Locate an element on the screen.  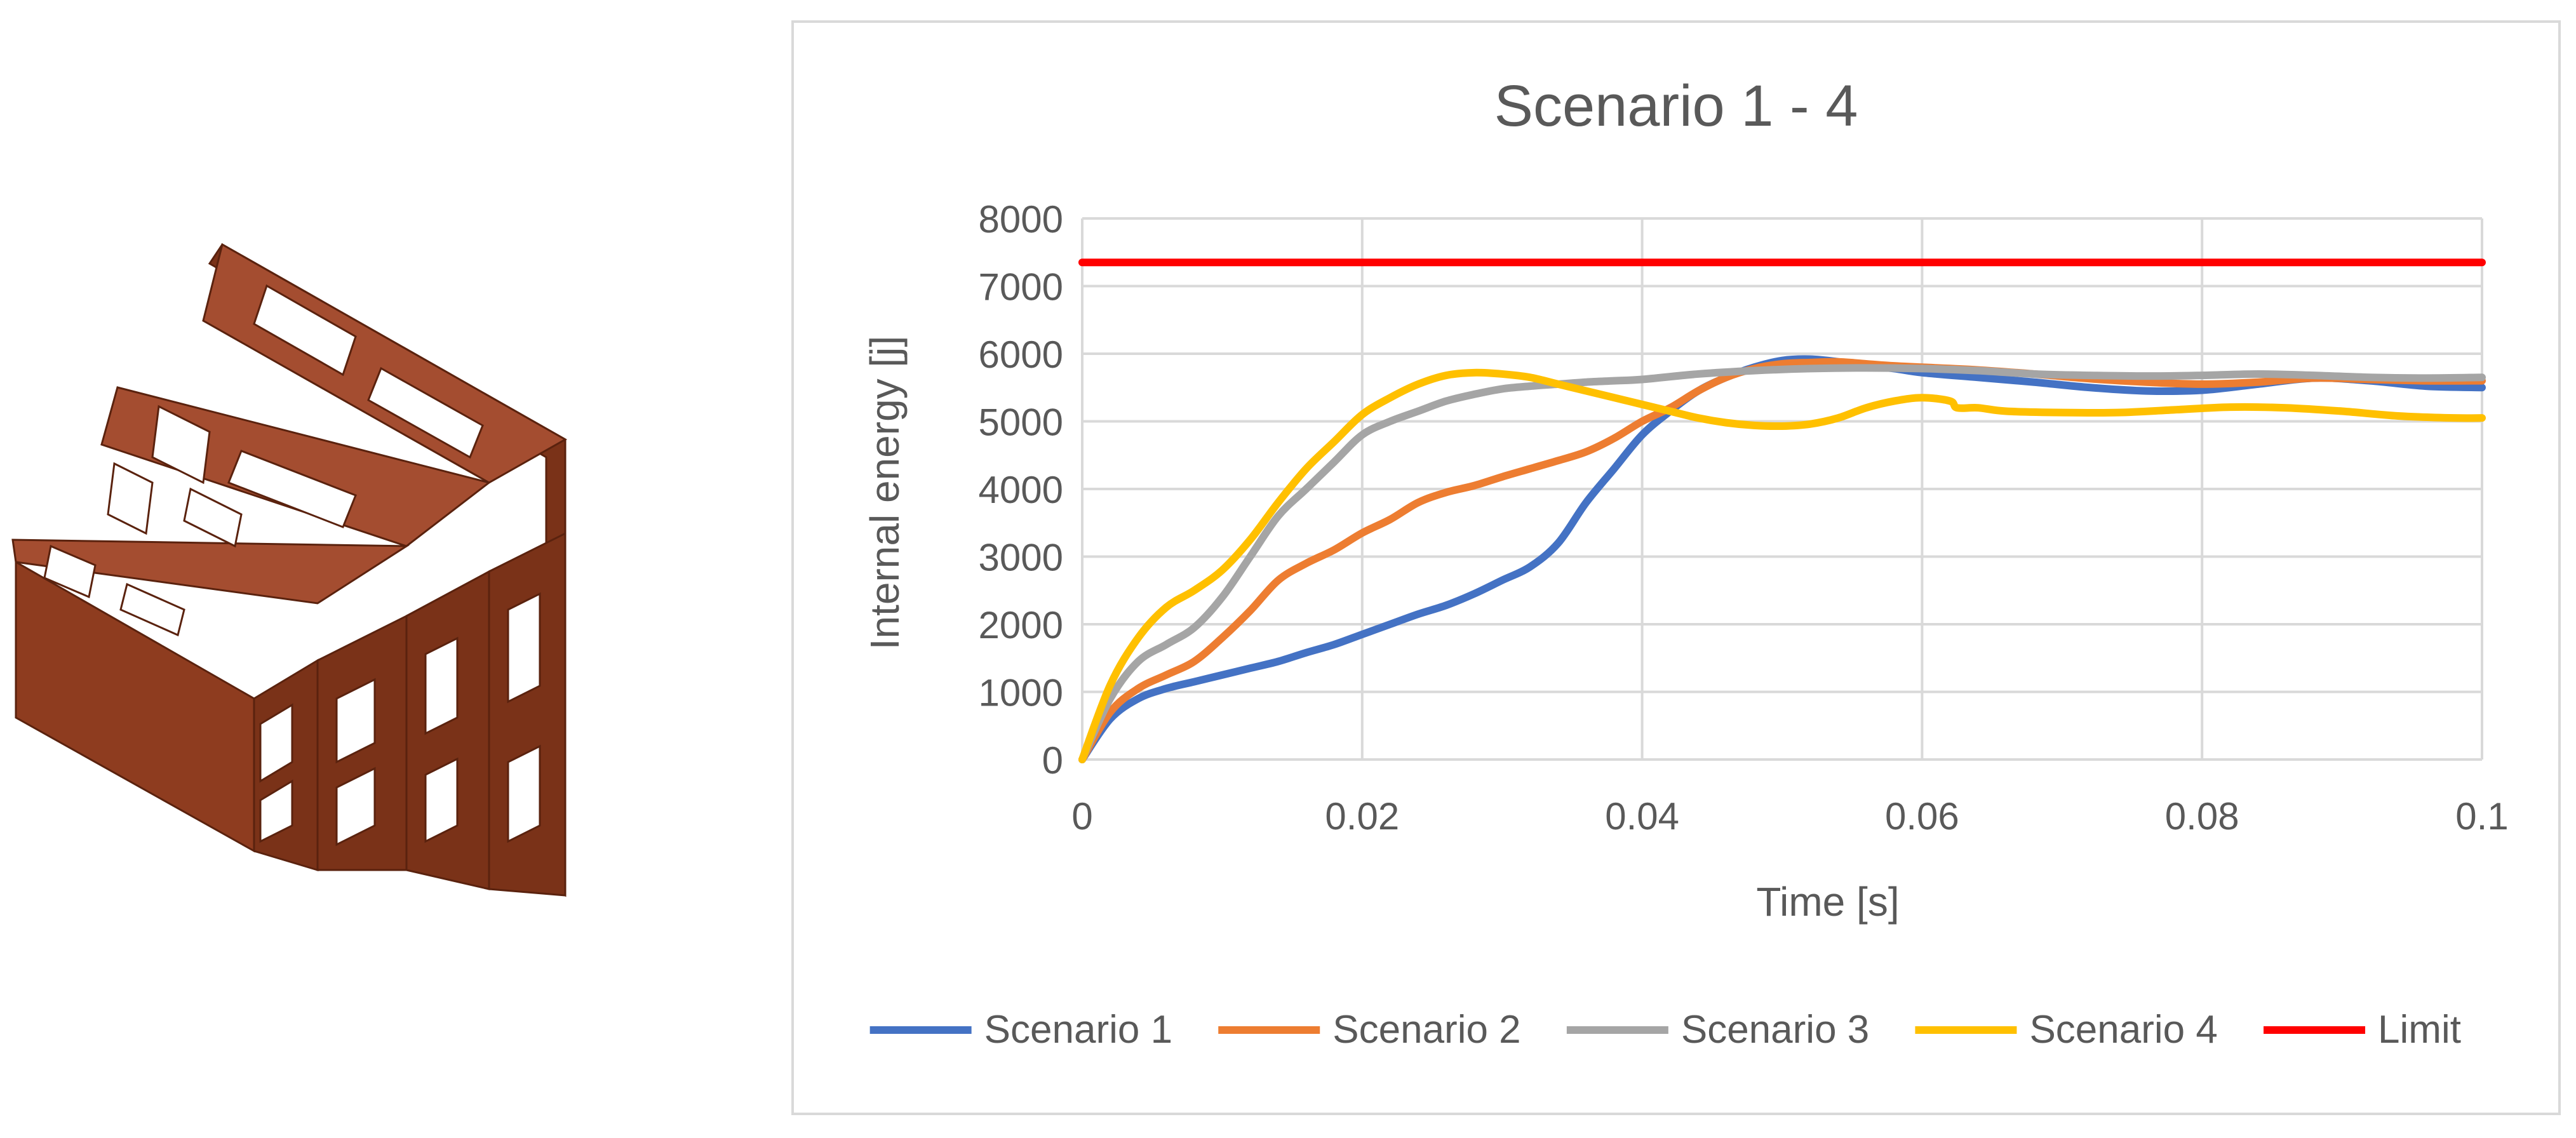
x-tick-label: 0.04 is located at coordinates (1642, 817).